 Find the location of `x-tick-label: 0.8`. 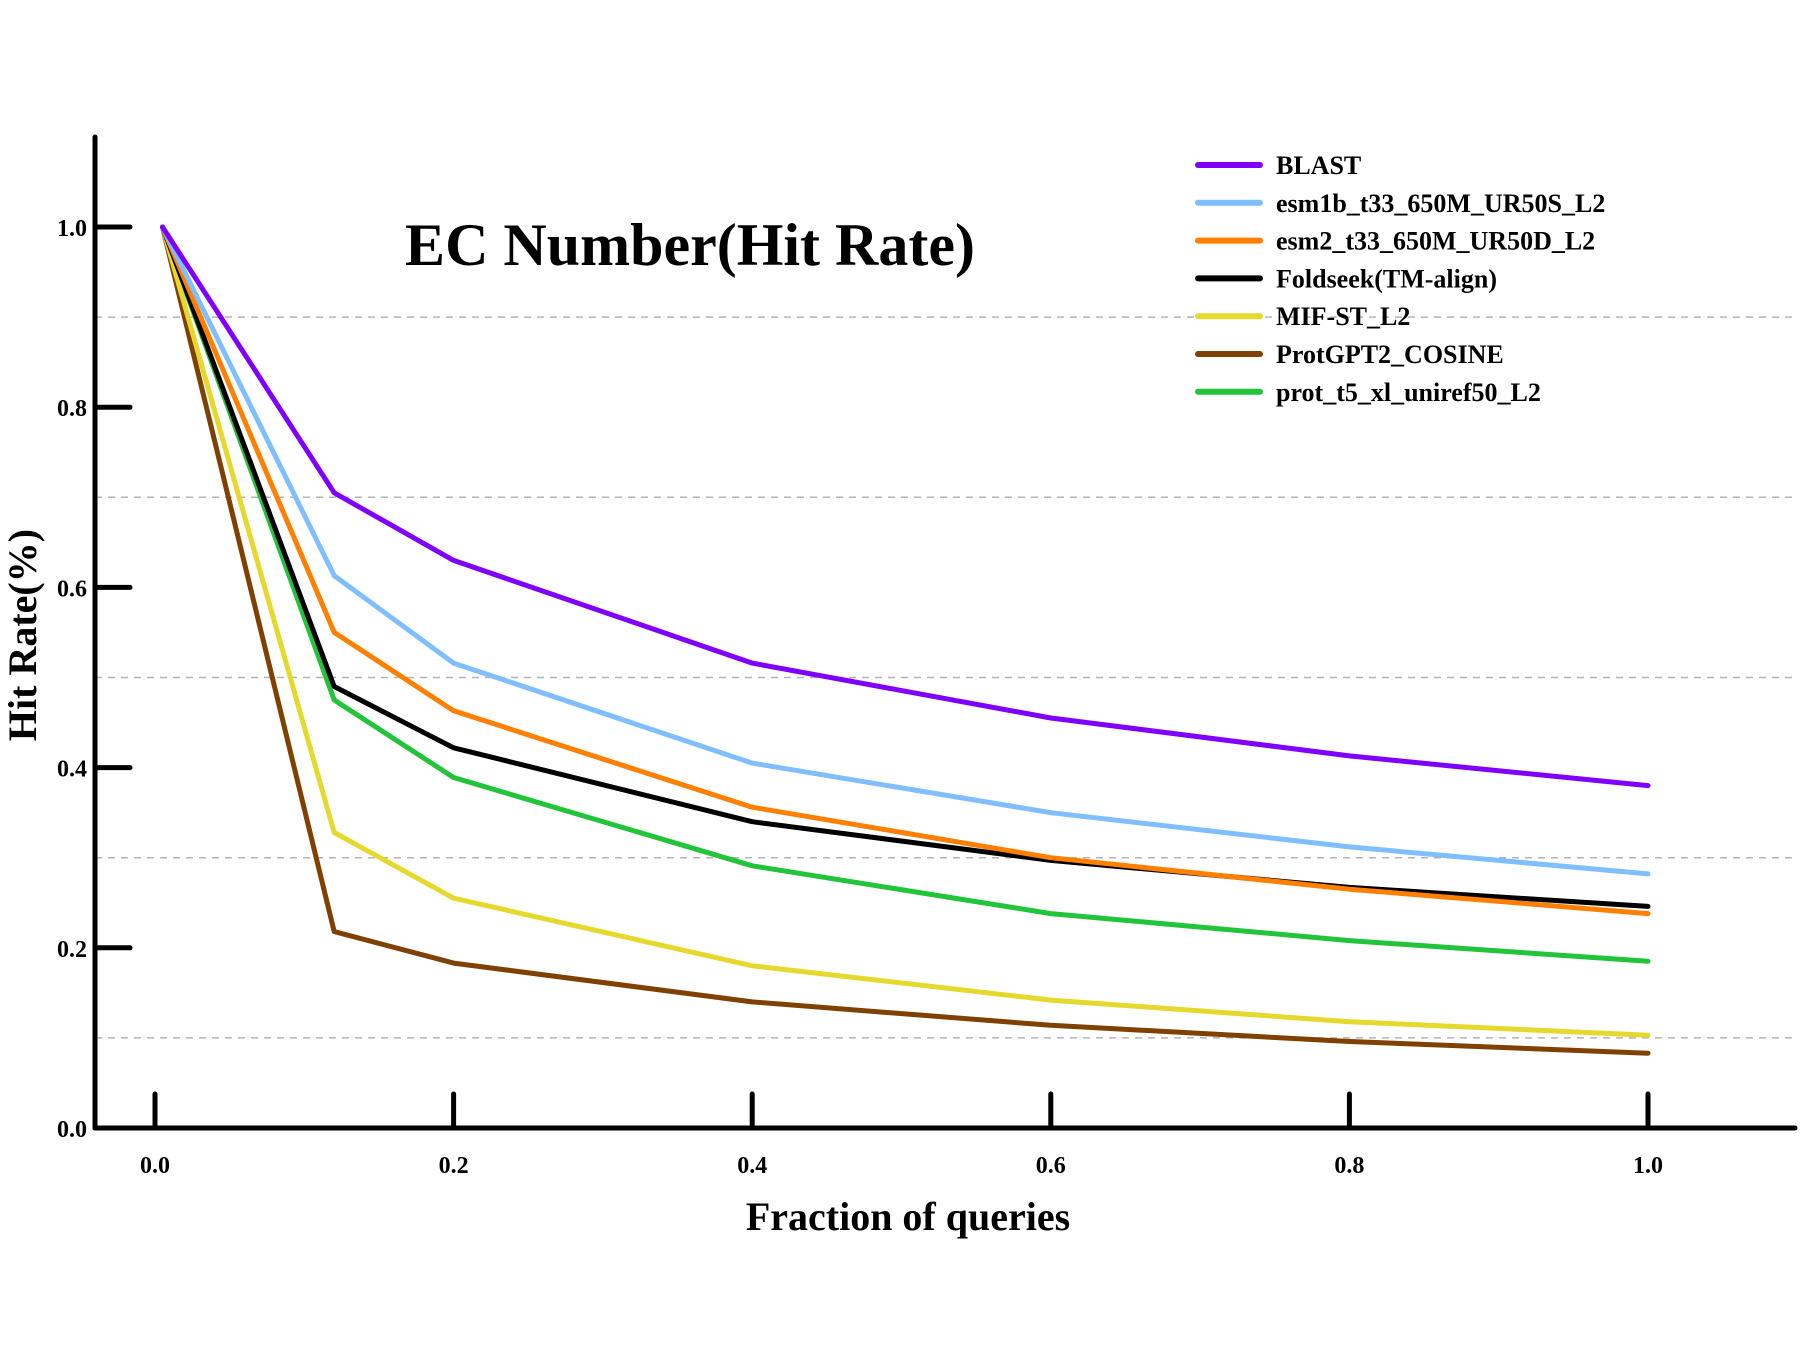

x-tick-label: 0.8 is located at coordinates (1349, 1166).